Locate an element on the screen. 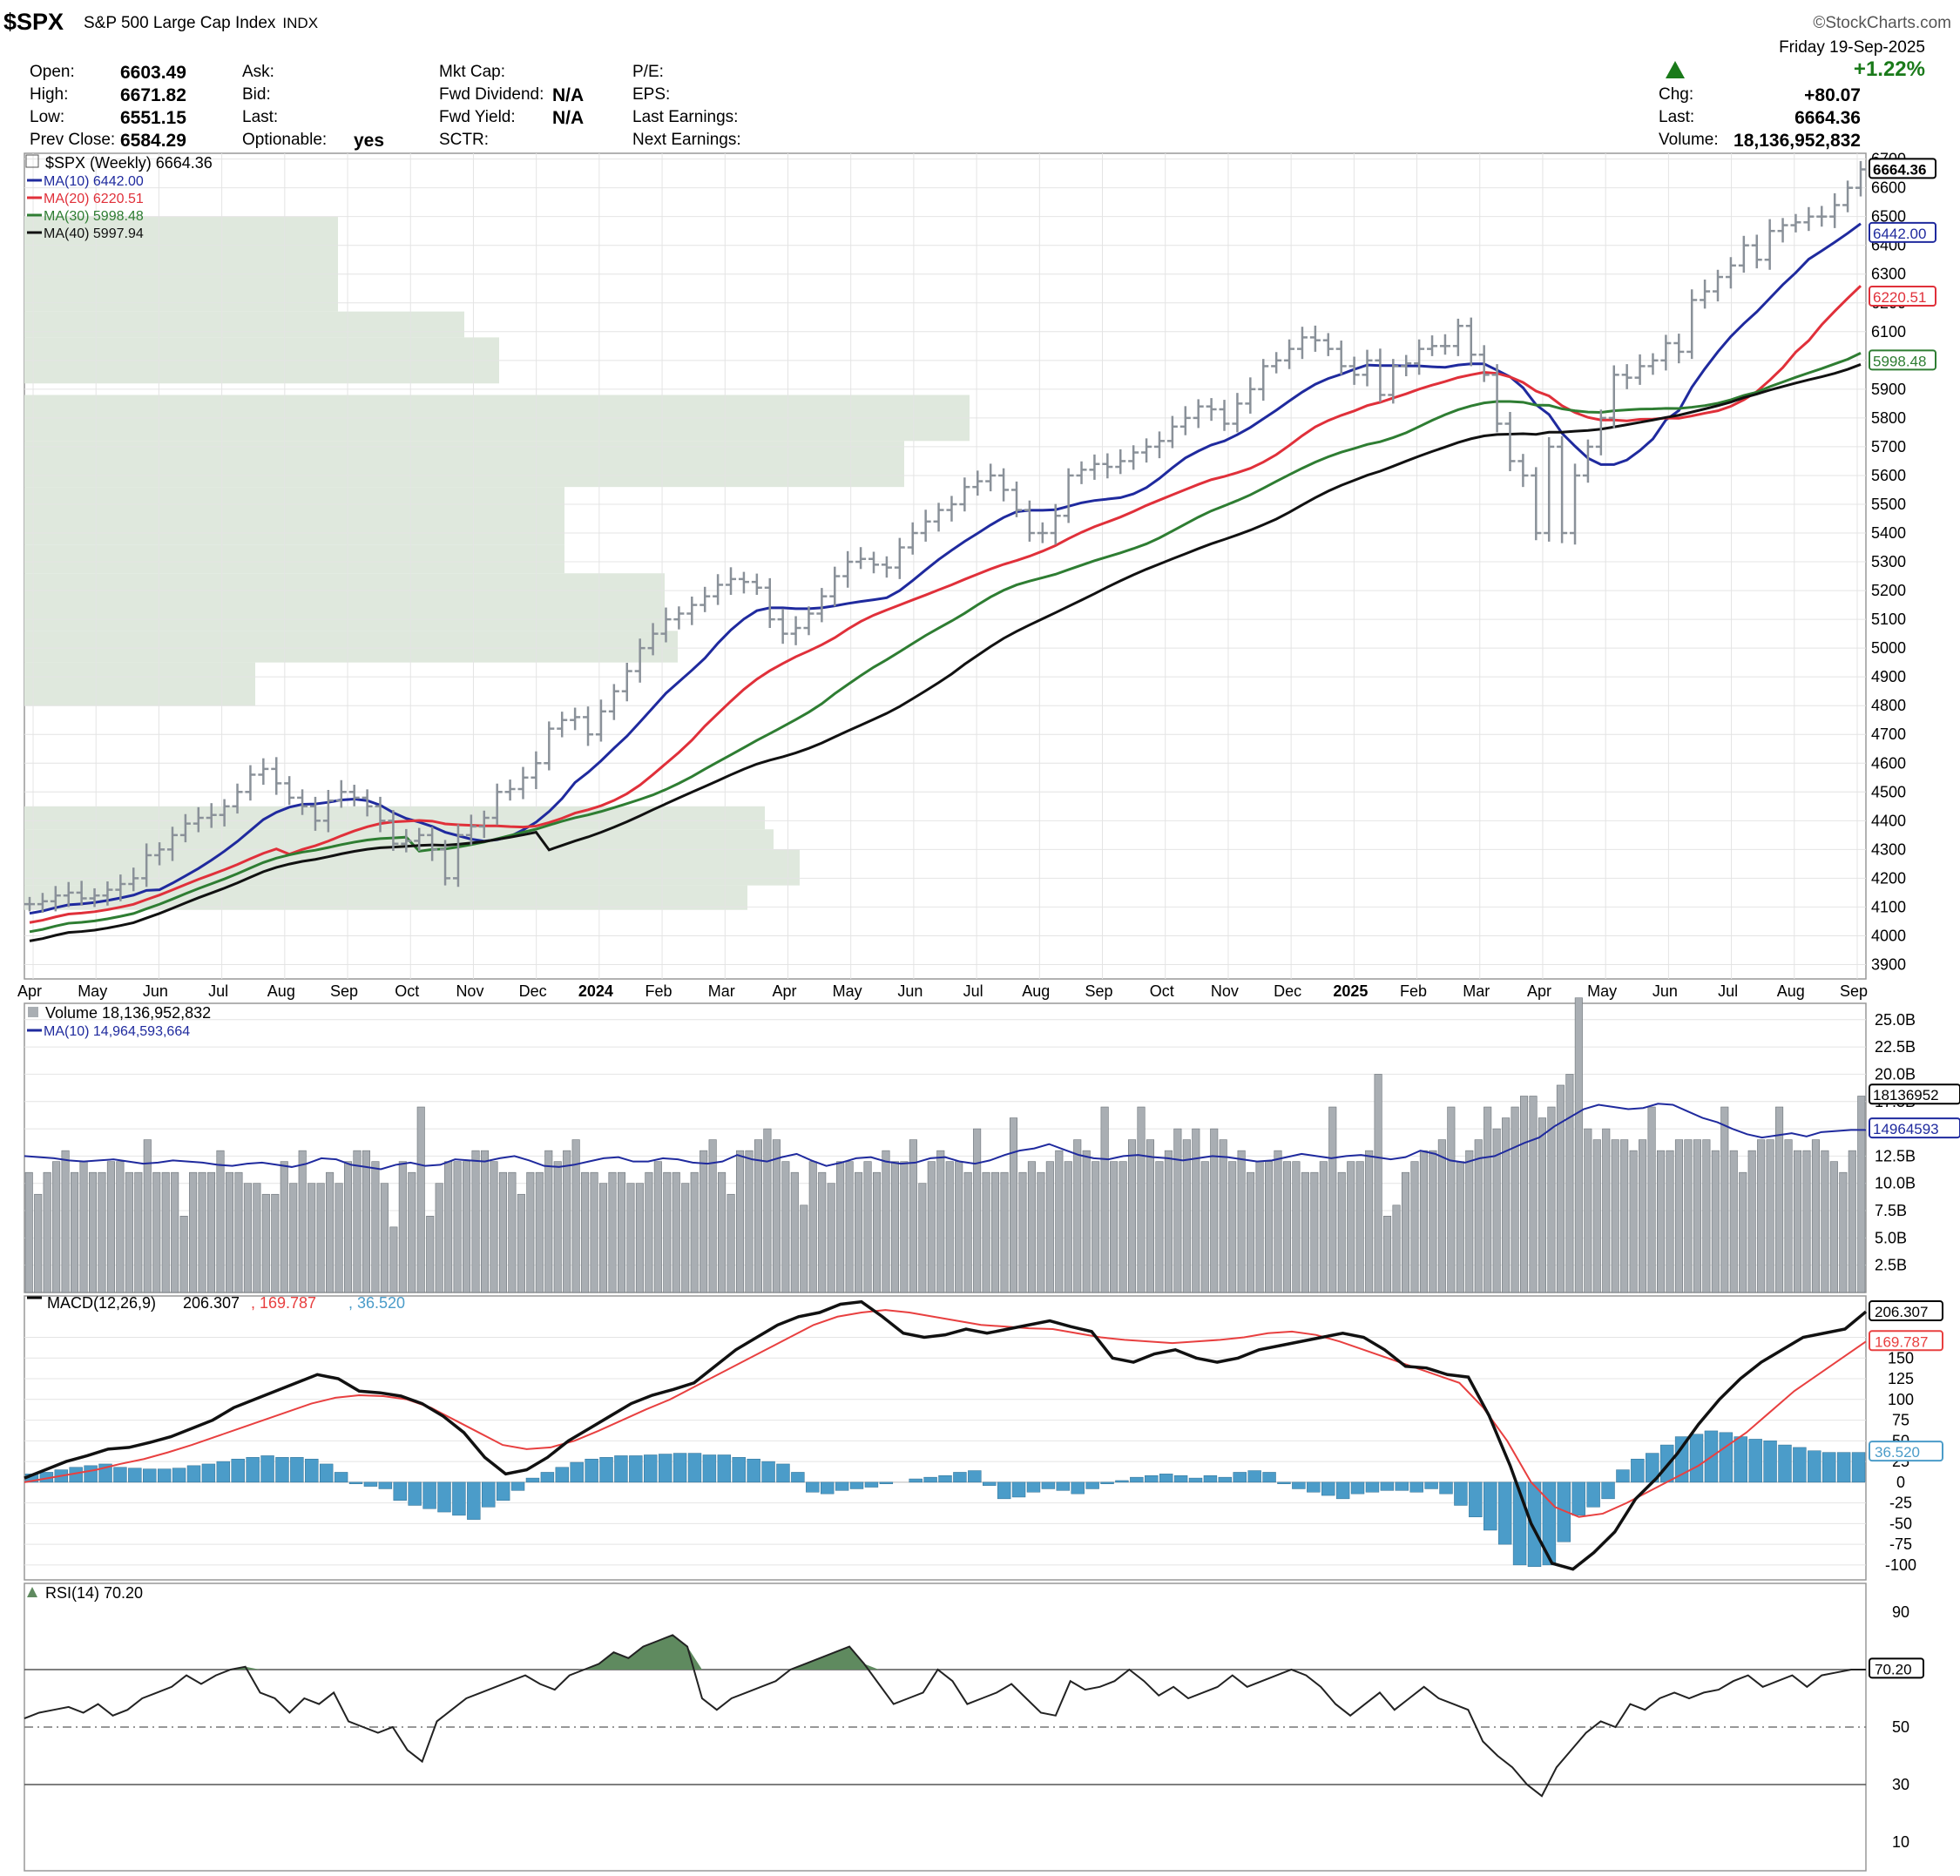 The height and width of the screenshot is (1876, 1960). x-tick-label: Sep is located at coordinates (1099, 991).